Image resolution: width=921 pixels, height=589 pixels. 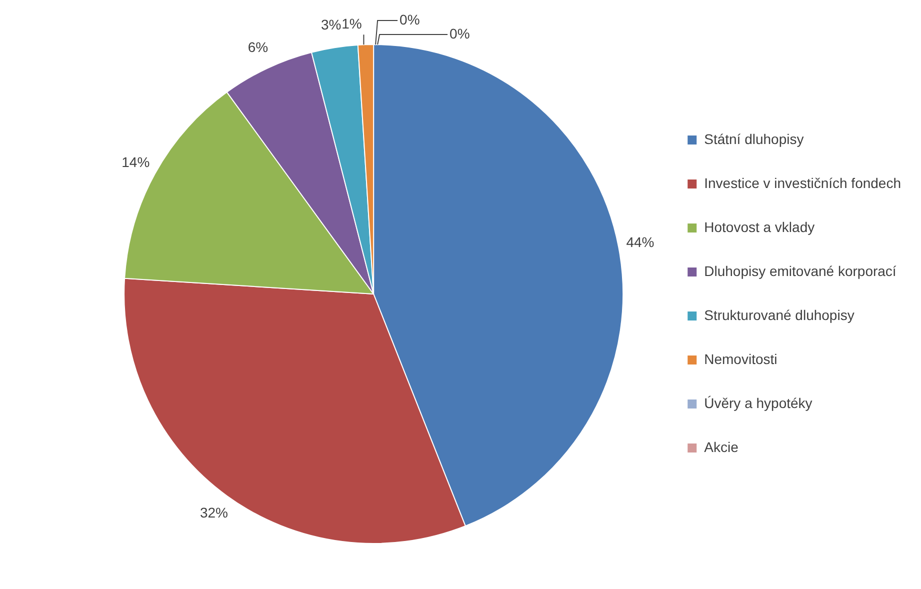 I want to click on data-label: 44%, so click(x=640, y=242).